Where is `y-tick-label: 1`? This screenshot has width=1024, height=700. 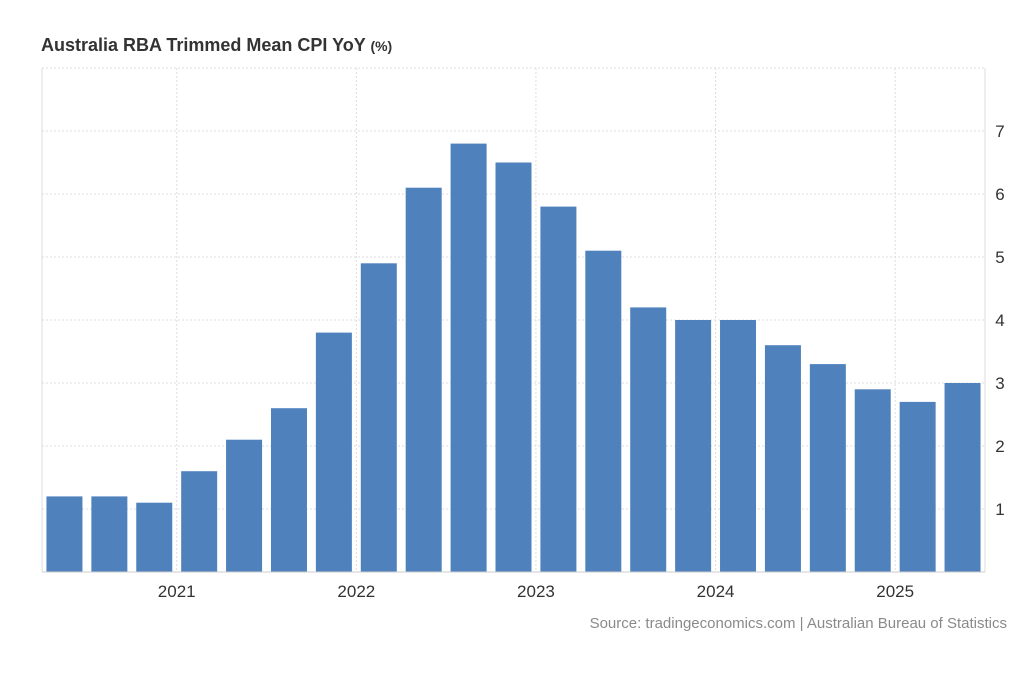
y-tick-label: 1 is located at coordinates (999, 509).